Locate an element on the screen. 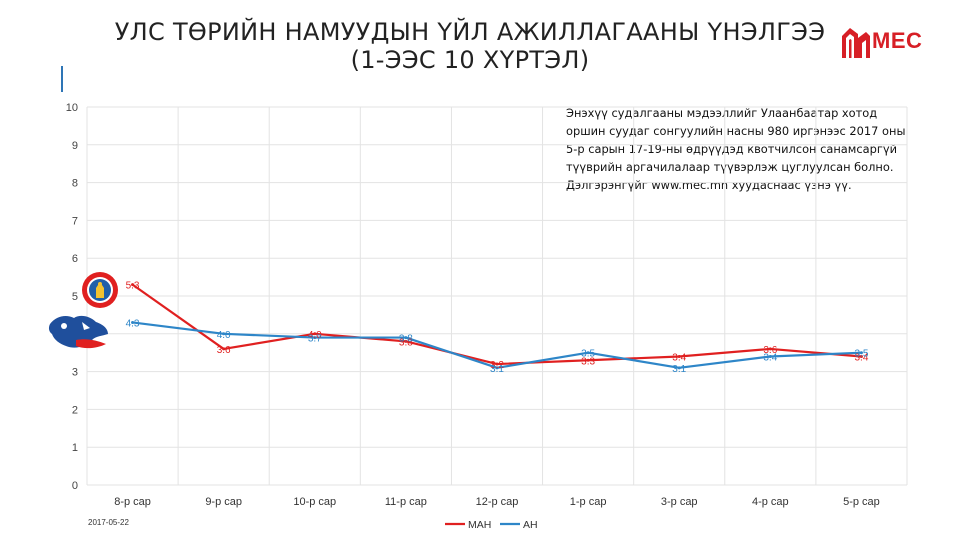 This screenshot has height=541, width=962. legend-label: АН is located at coordinates (530, 525).